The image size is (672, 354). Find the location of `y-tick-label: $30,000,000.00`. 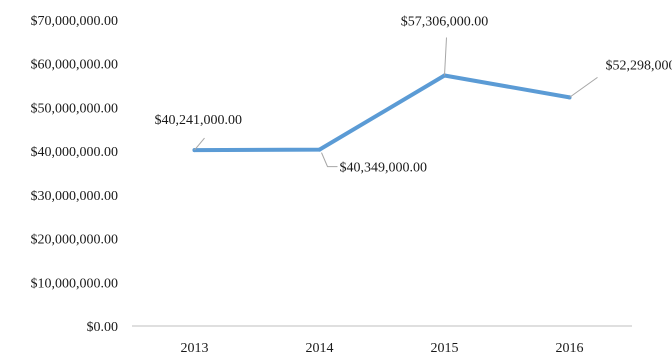

y-tick-label: $30,000,000.00 is located at coordinates (75, 196).